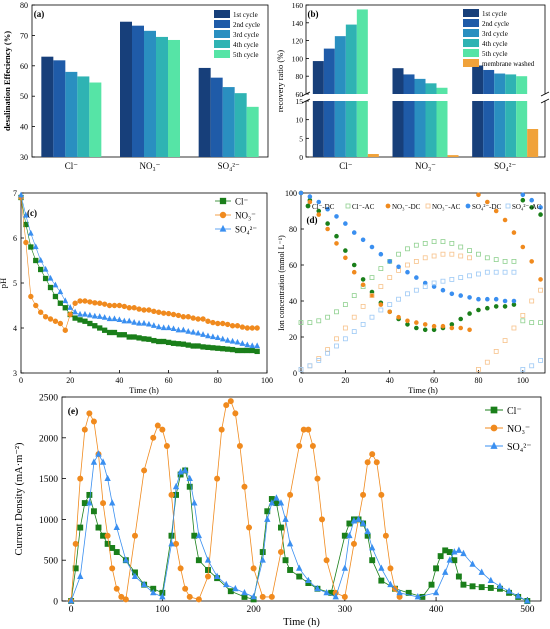 This screenshot has width=550, height=629. I want to click on y-tick-label: 60, so click(24, 66).